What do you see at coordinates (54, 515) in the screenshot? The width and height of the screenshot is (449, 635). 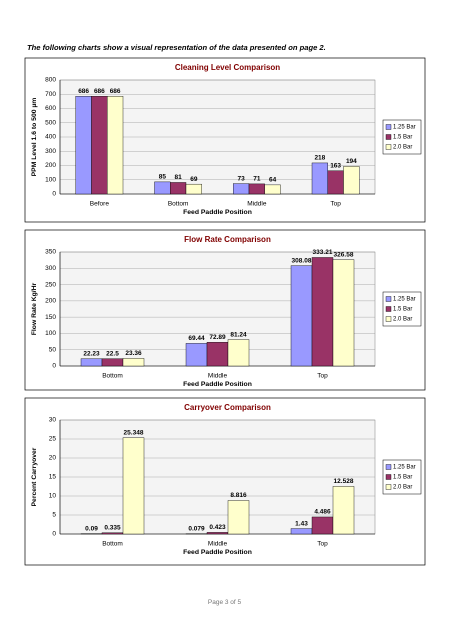 I see `y-tick-label: 5` at bounding box center [54, 515].